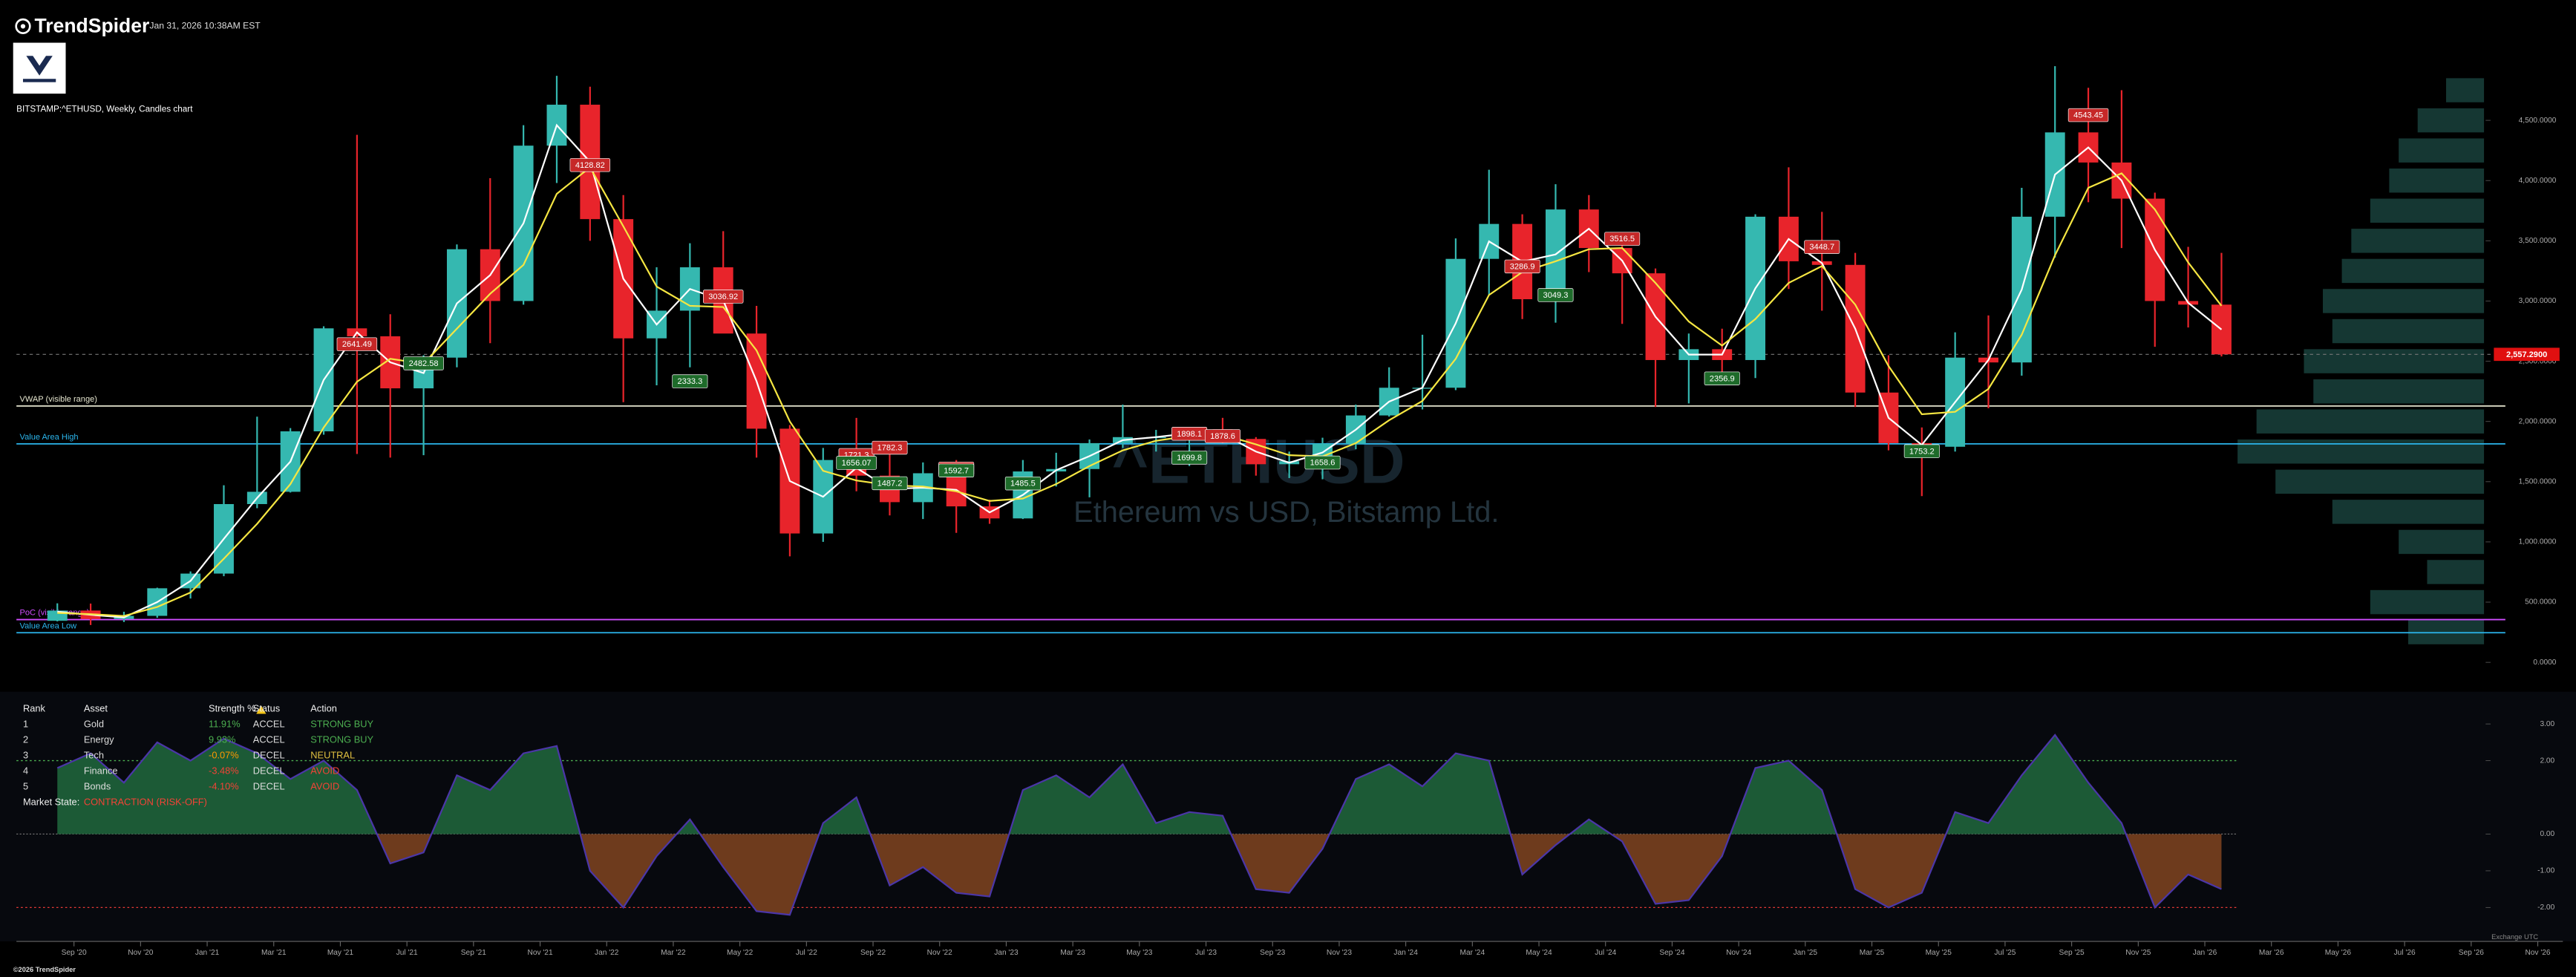 Image resolution: width=2576 pixels, height=977 pixels. I want to click on table-header: Strength %, so click(232, 707).